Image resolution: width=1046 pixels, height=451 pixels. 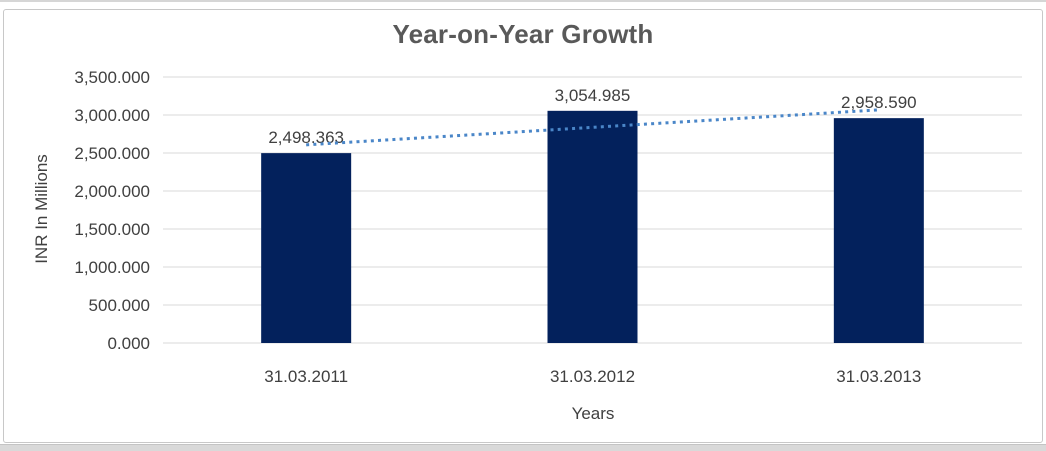 What do you see at coordinates (128, 343) in the screenshot?
I see `y-tick-label: 0.000` at bounding box center [128, 343].